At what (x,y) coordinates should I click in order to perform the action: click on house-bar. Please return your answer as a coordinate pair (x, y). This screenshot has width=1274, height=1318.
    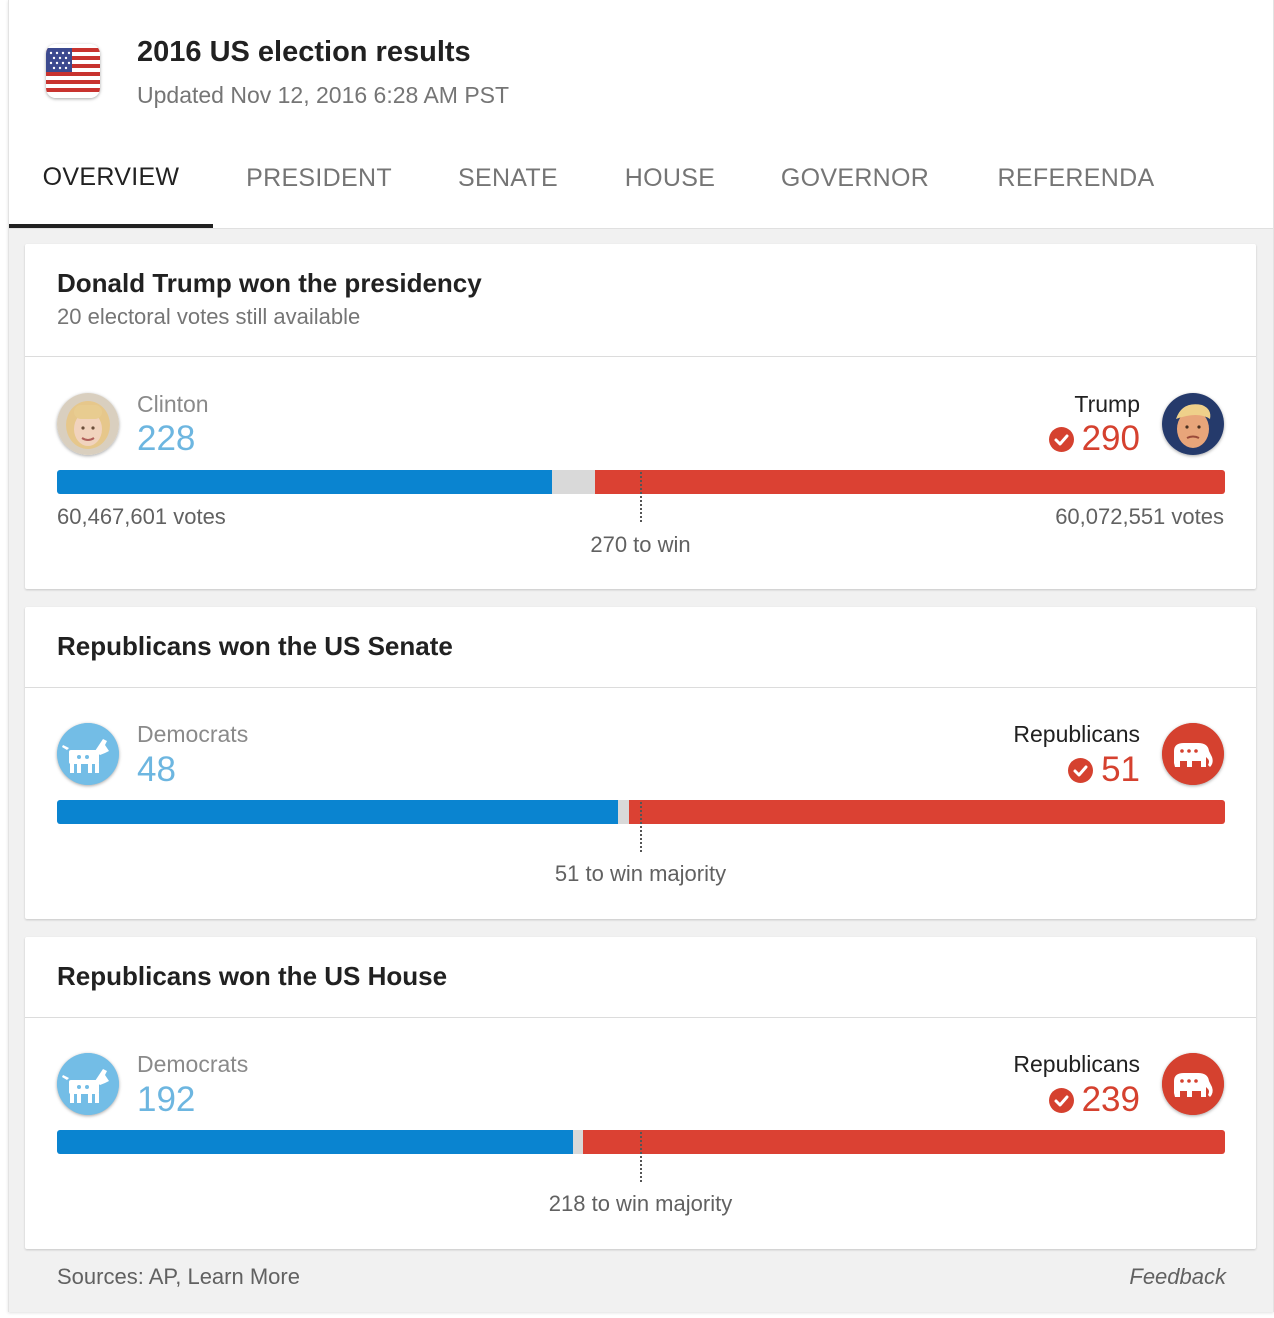
    Looking at the image, I should click on (641, 1142).